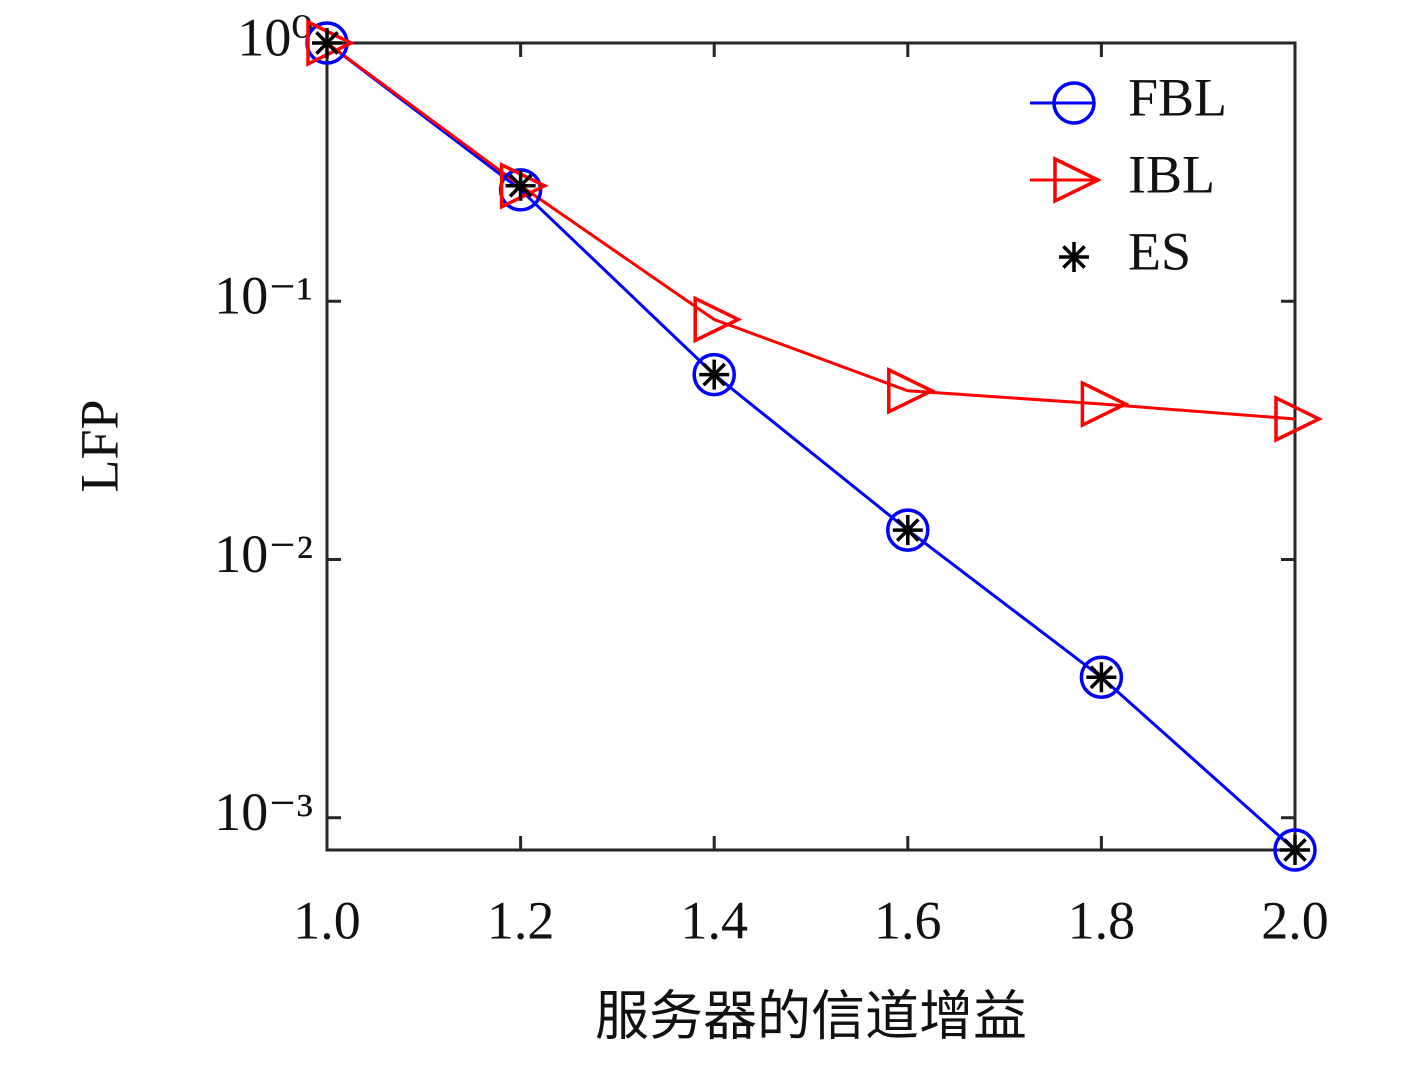  Describe the element at coordinates (327, 920) in the screenshot. I see `x-tick-label: 1.0` at that location.